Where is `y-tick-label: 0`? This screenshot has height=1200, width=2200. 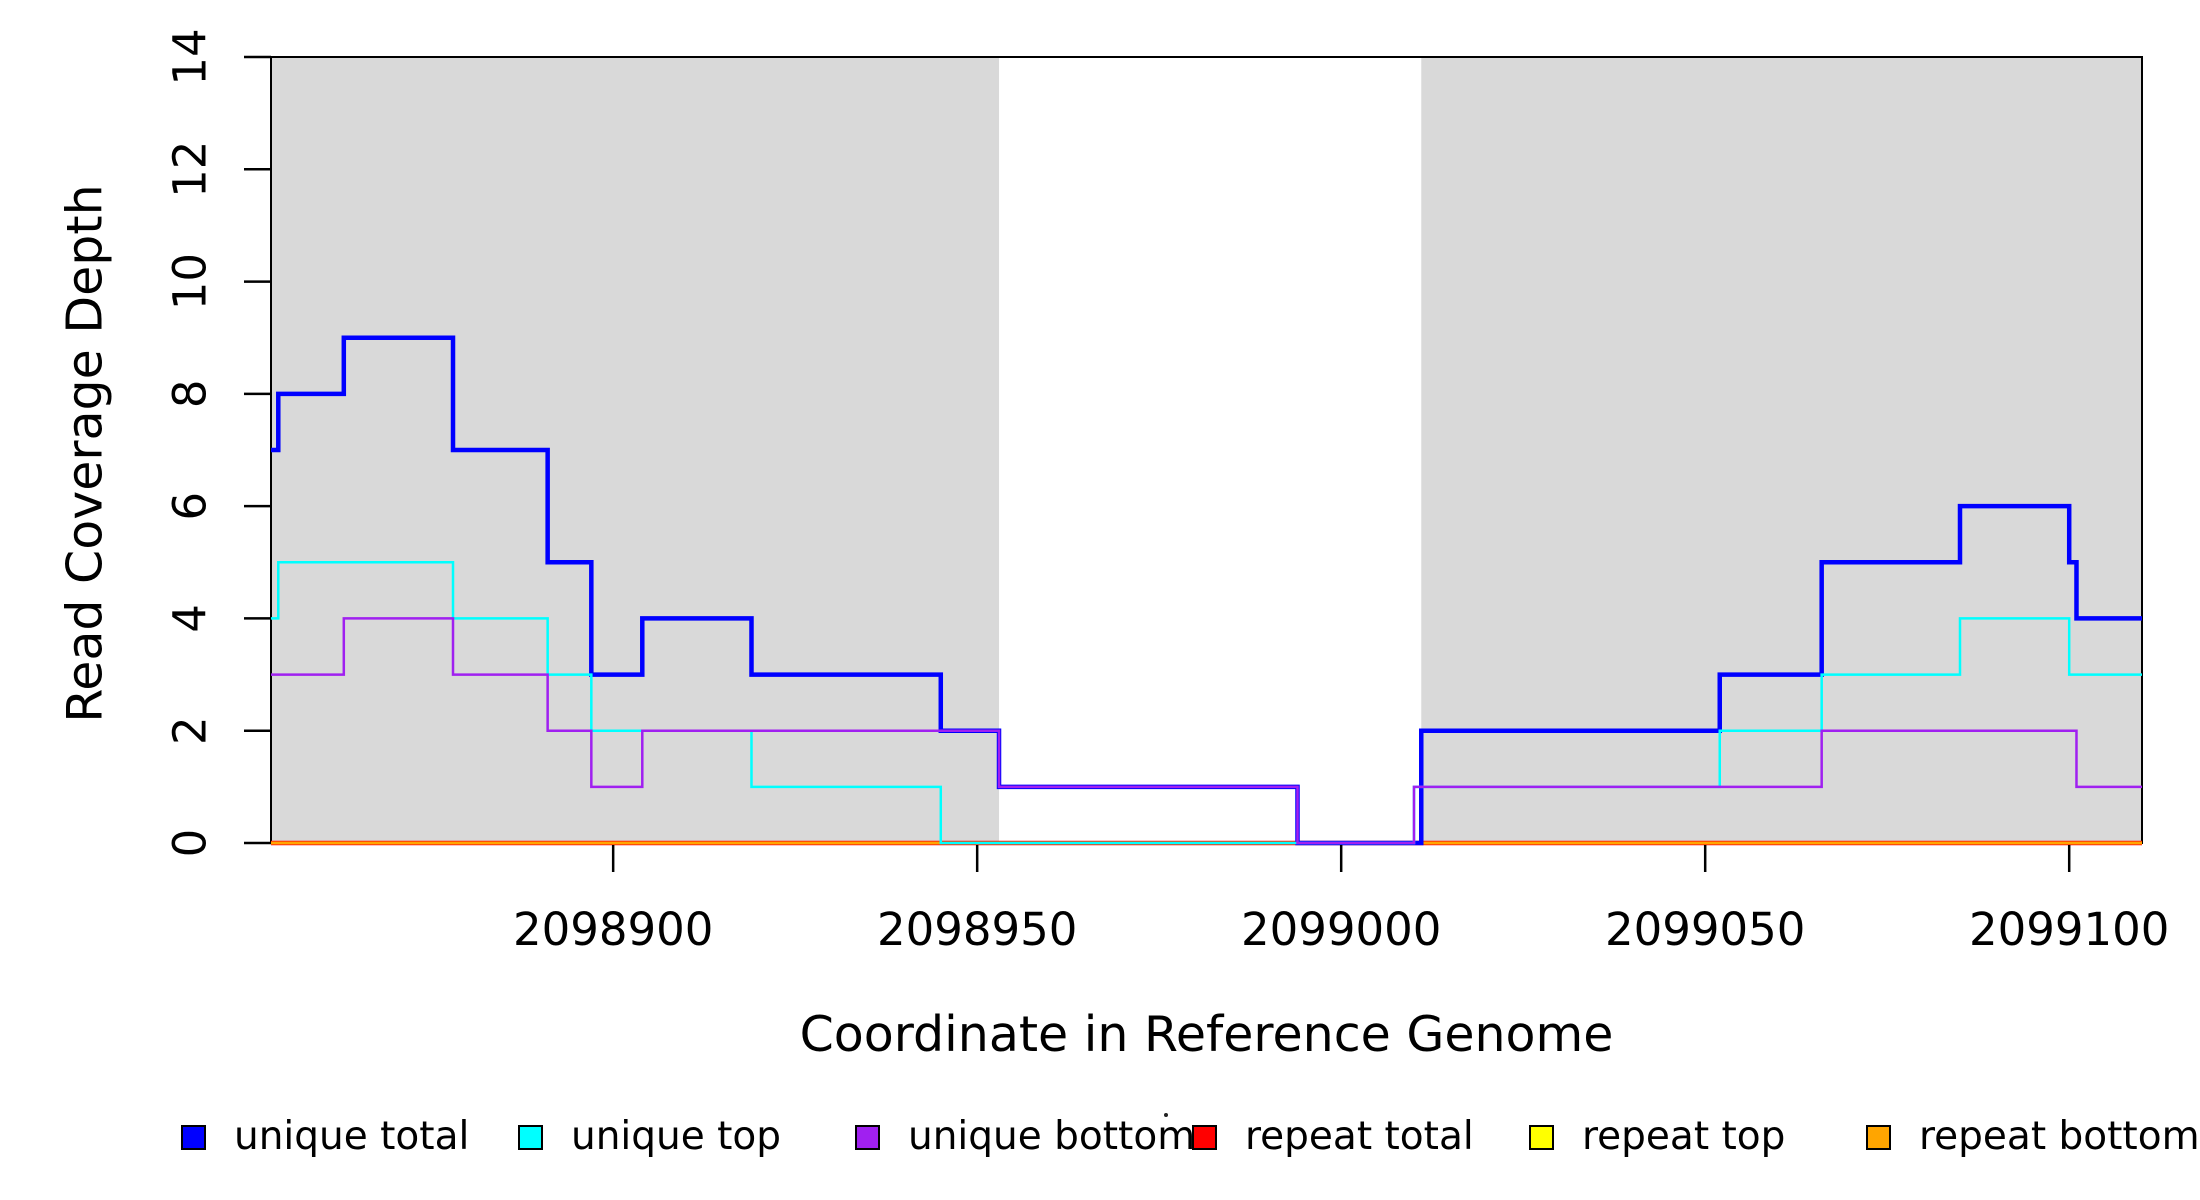
y-tick-label: 0 is located at coordinates (190, 843).